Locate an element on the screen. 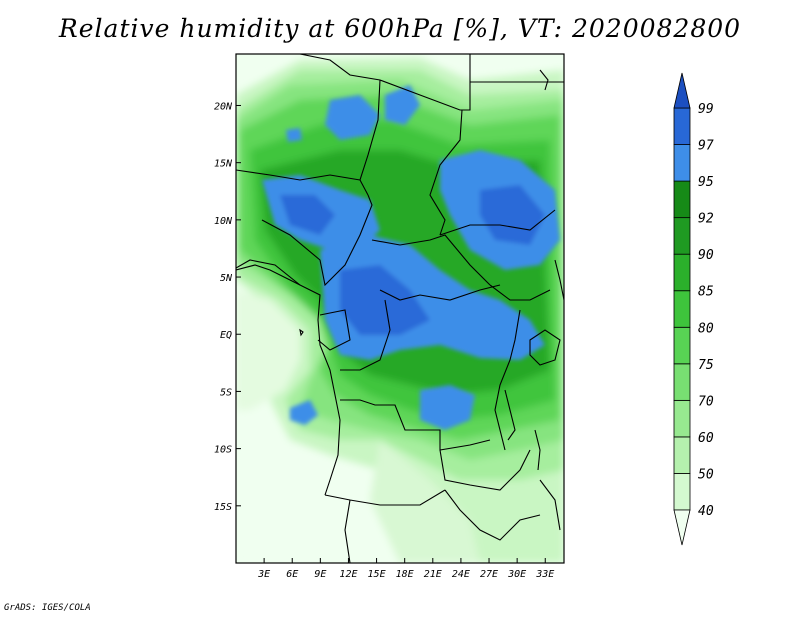 Image resolution: width=800 pixels, height=618 pixels. border-angola-south is located at coordinates (385, 497).